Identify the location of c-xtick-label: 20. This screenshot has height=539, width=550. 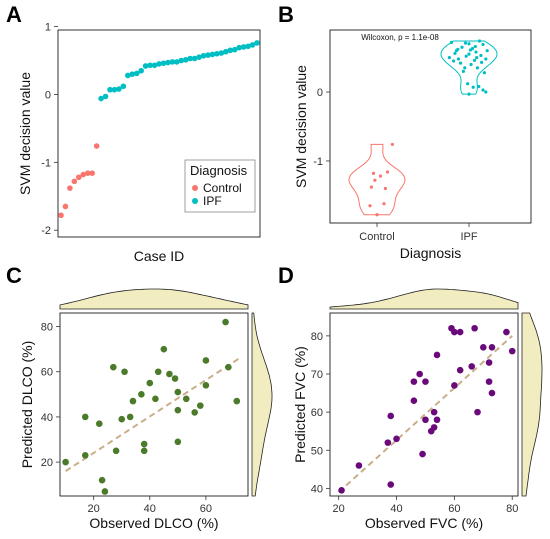
(94, 509).